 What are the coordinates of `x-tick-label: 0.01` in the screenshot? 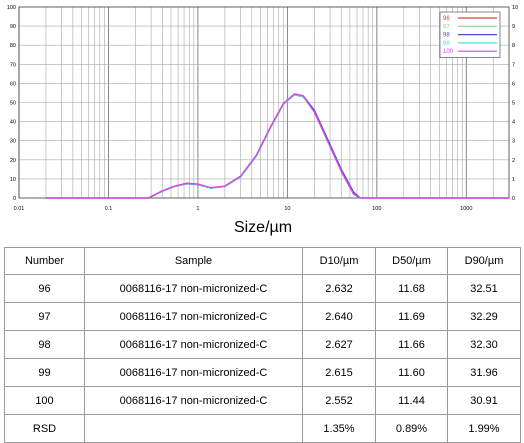 It's located at (19, 209).